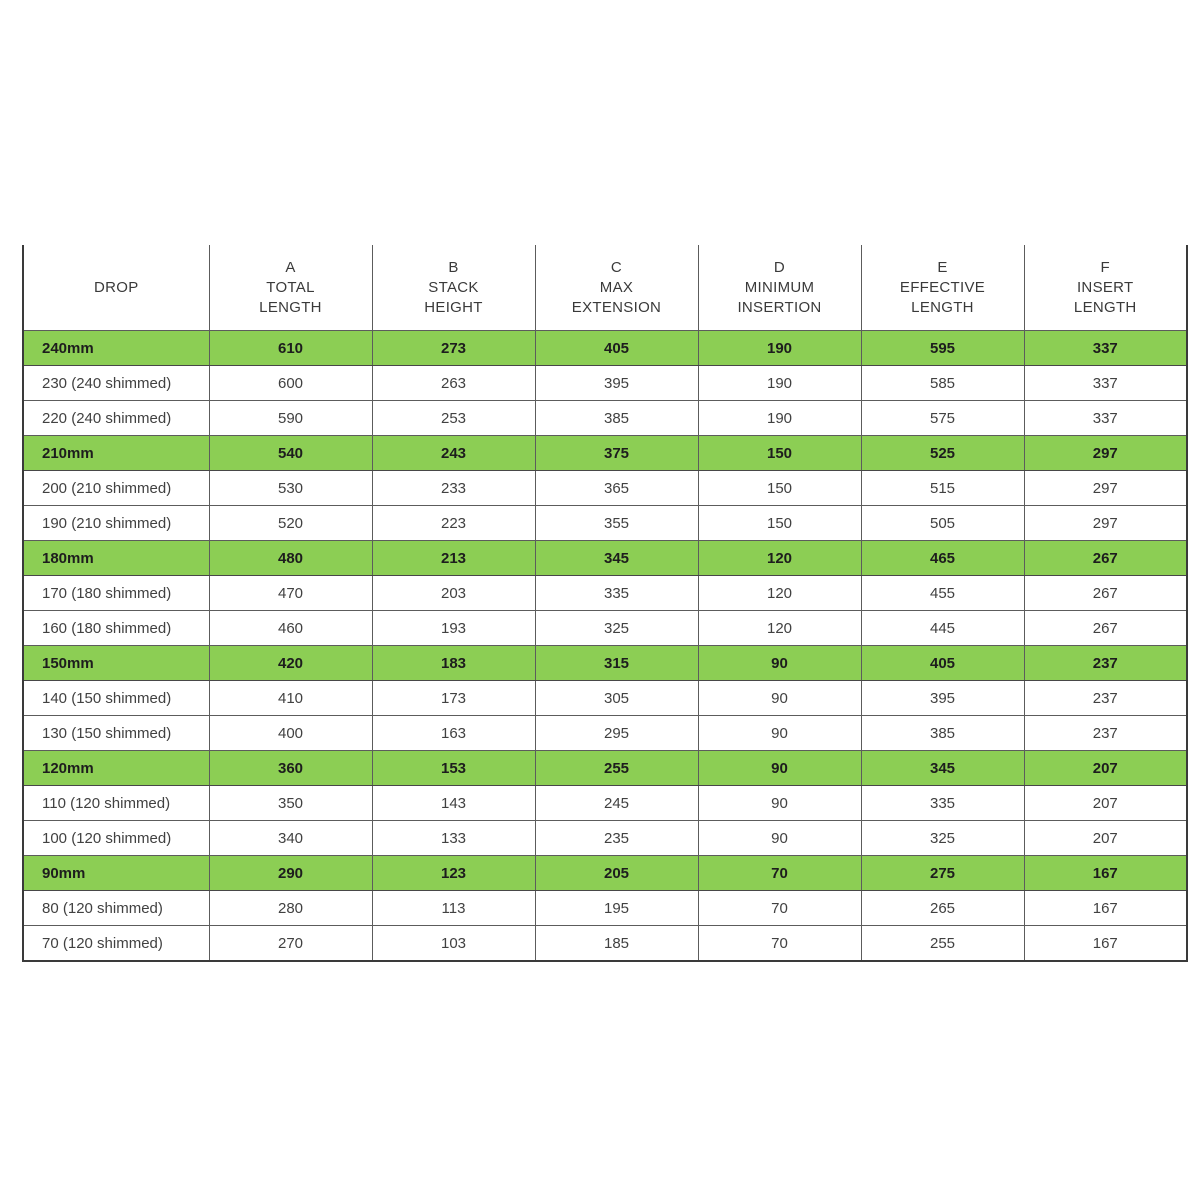 The height and width of the screenshot is (1200, 1200). I want to click on value-cell: 193, so click(453, 628).